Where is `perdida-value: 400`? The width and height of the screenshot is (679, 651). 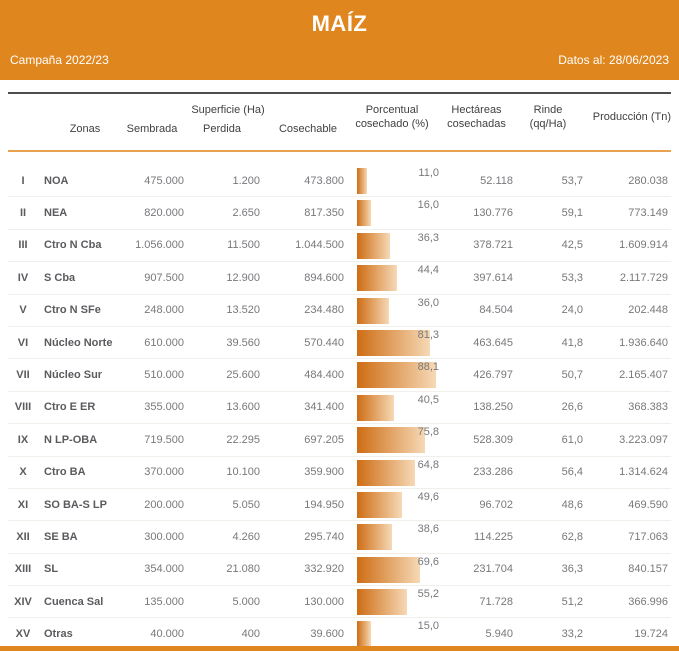 perdida-value: 400 is located at coordinates (250, 634).